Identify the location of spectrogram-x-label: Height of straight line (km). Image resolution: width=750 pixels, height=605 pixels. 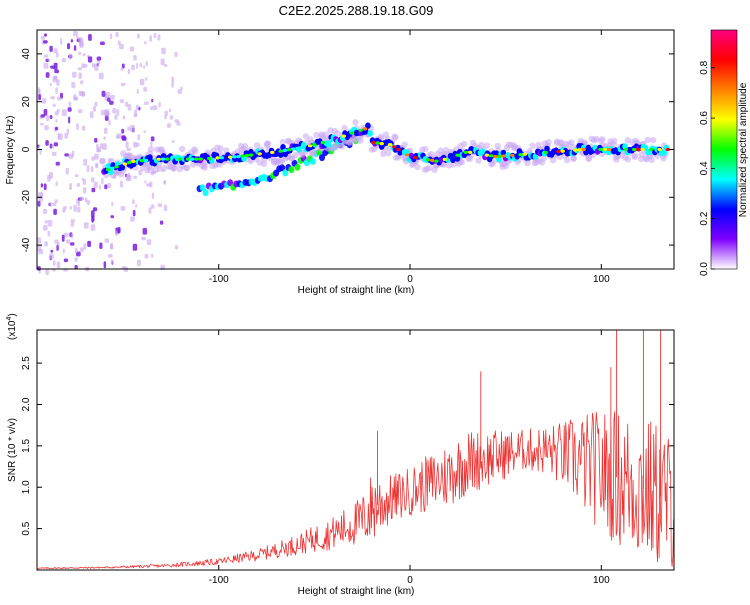
(356, 290).